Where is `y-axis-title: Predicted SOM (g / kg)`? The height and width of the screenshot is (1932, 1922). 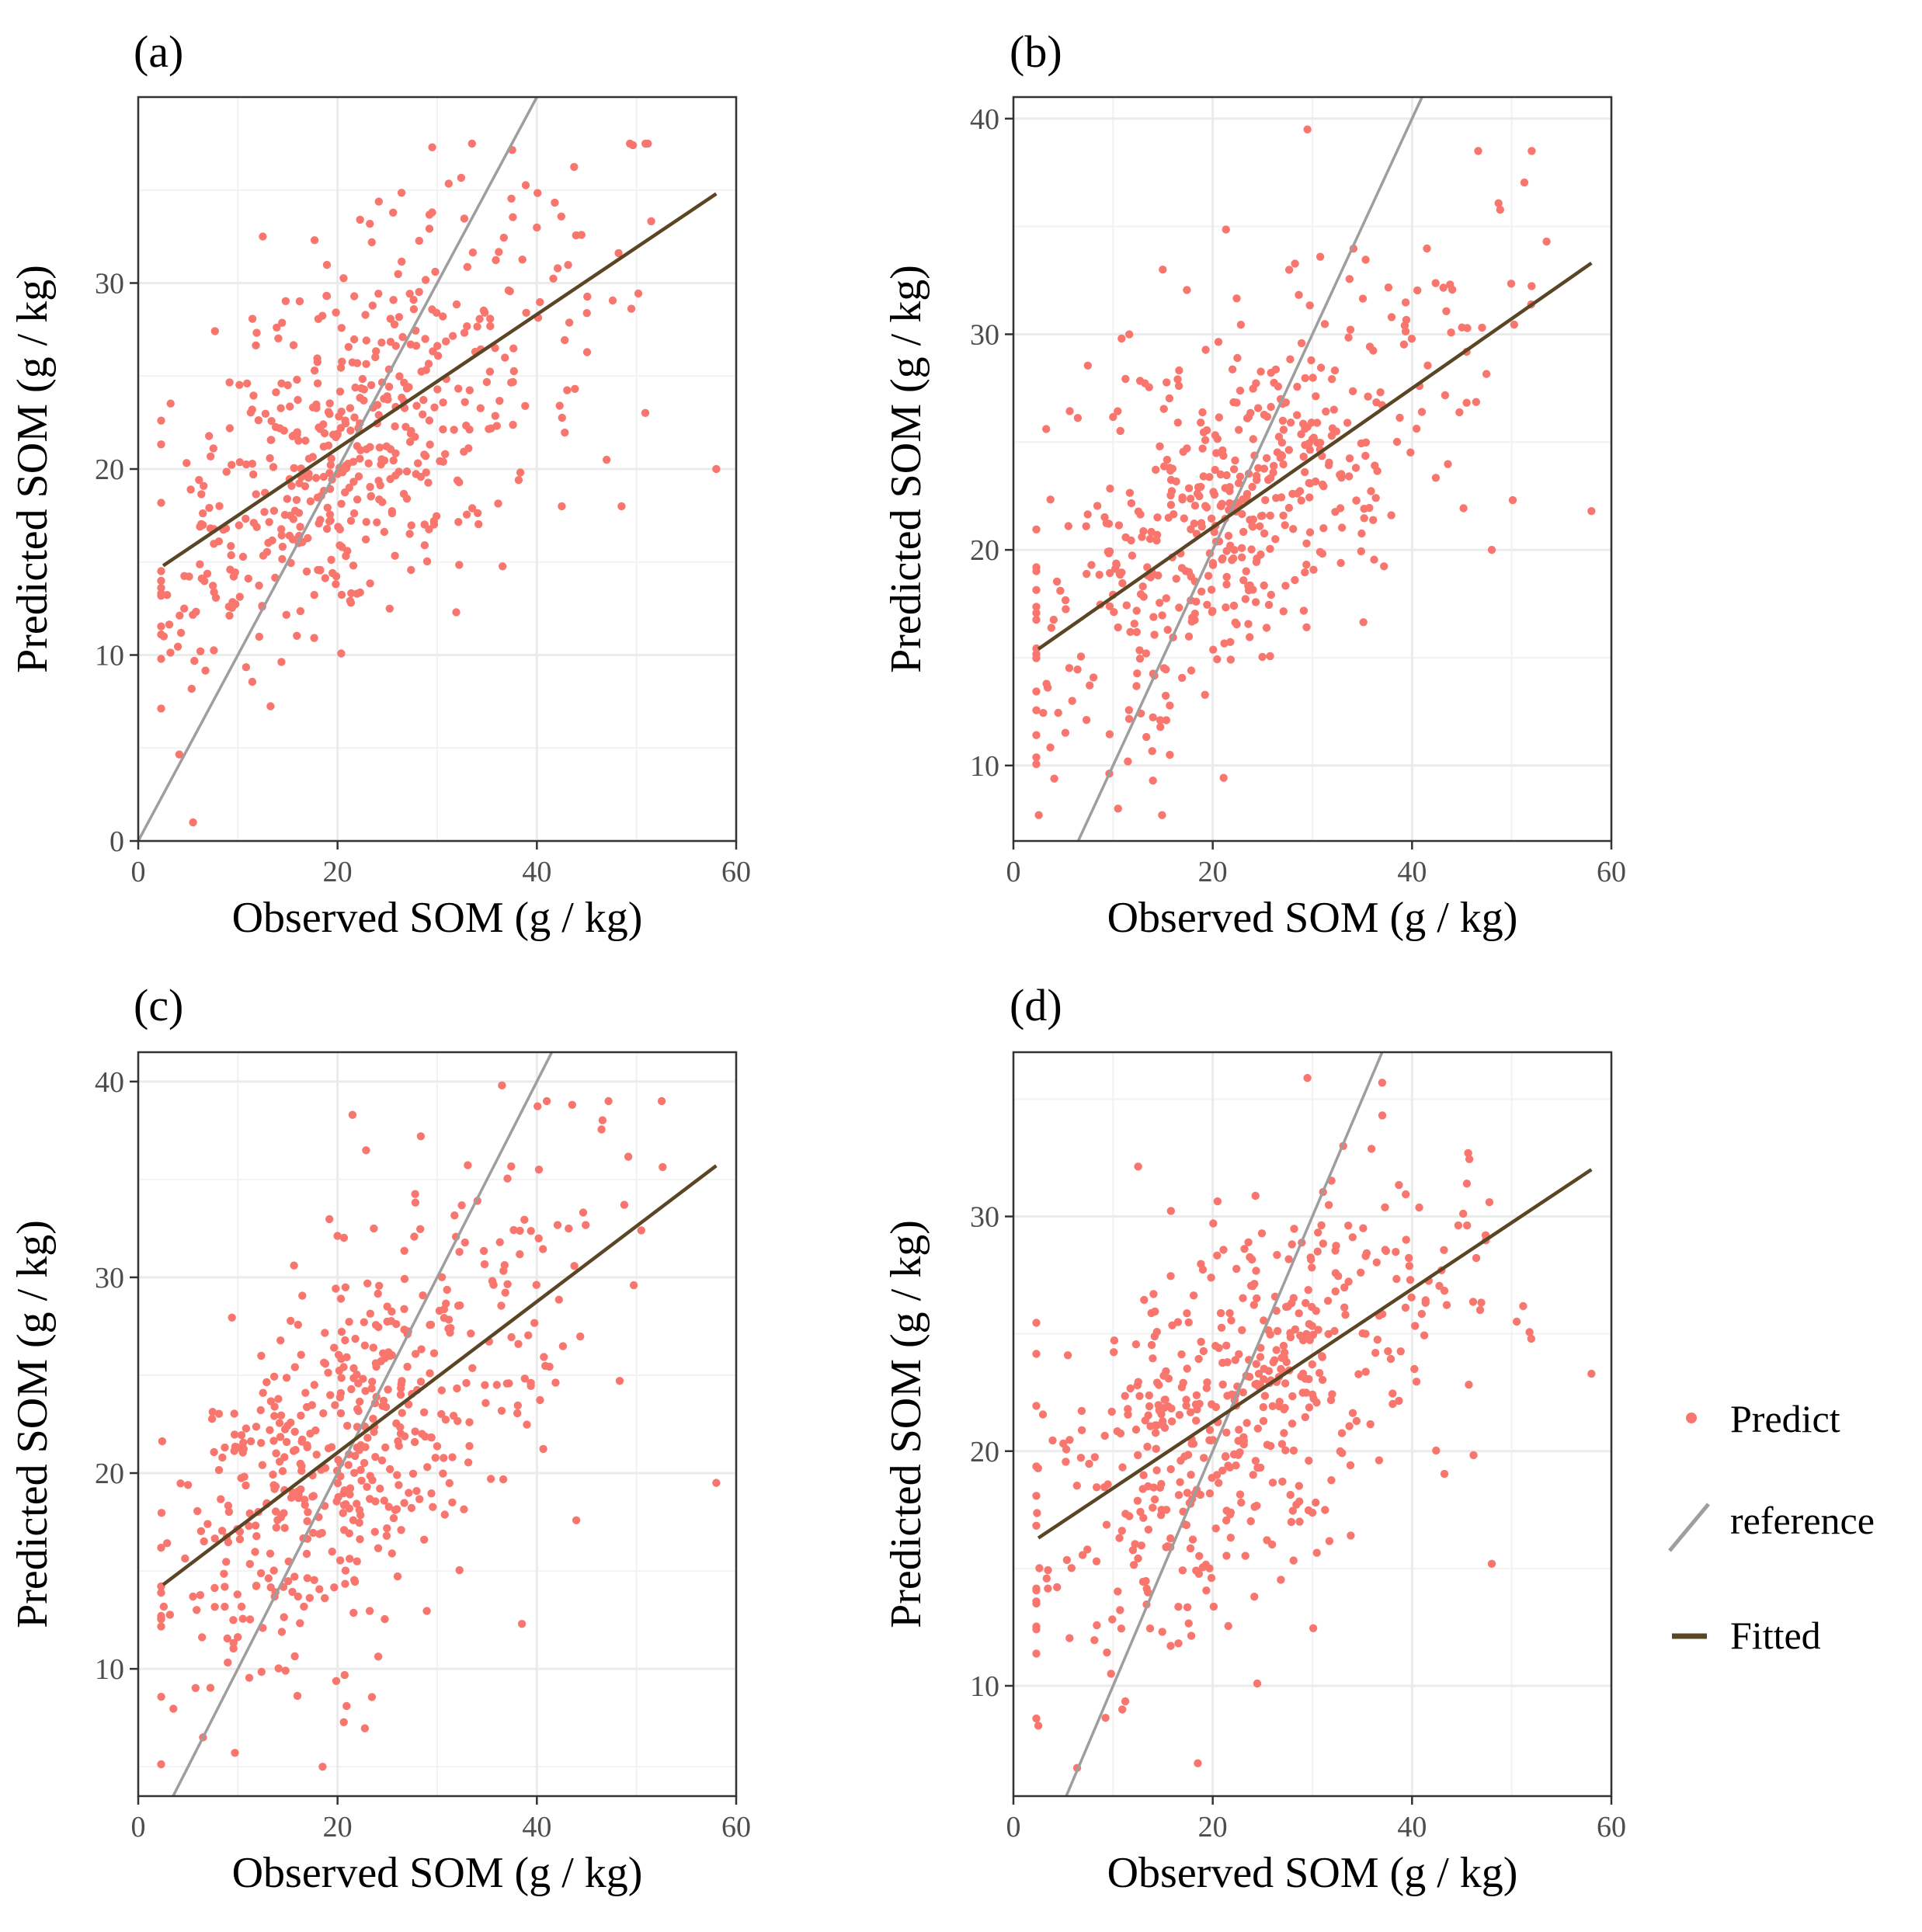 y-axis-title: Predicted SOM (g / kg) is located at coordinates (906, 1424).